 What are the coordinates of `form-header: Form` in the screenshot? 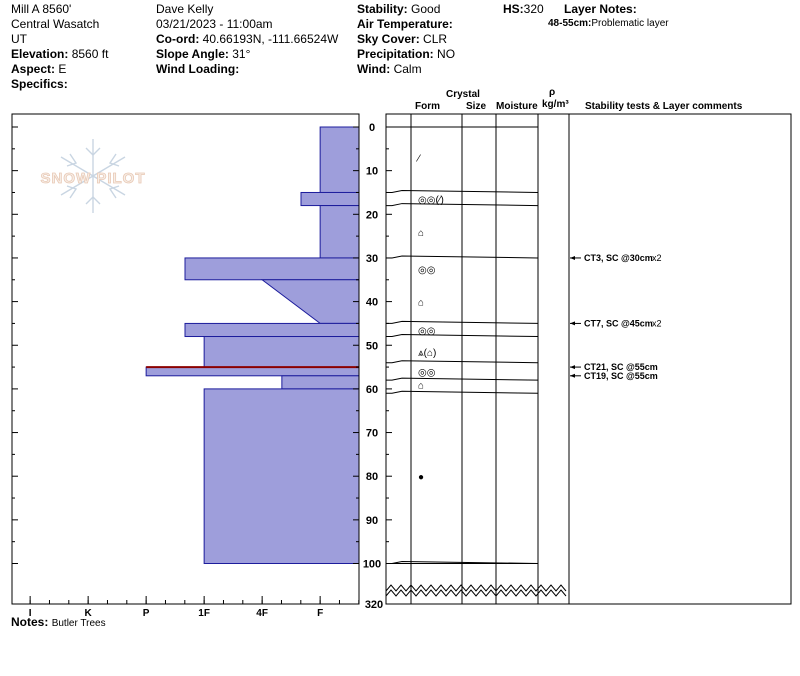 It's located at (427, 106).